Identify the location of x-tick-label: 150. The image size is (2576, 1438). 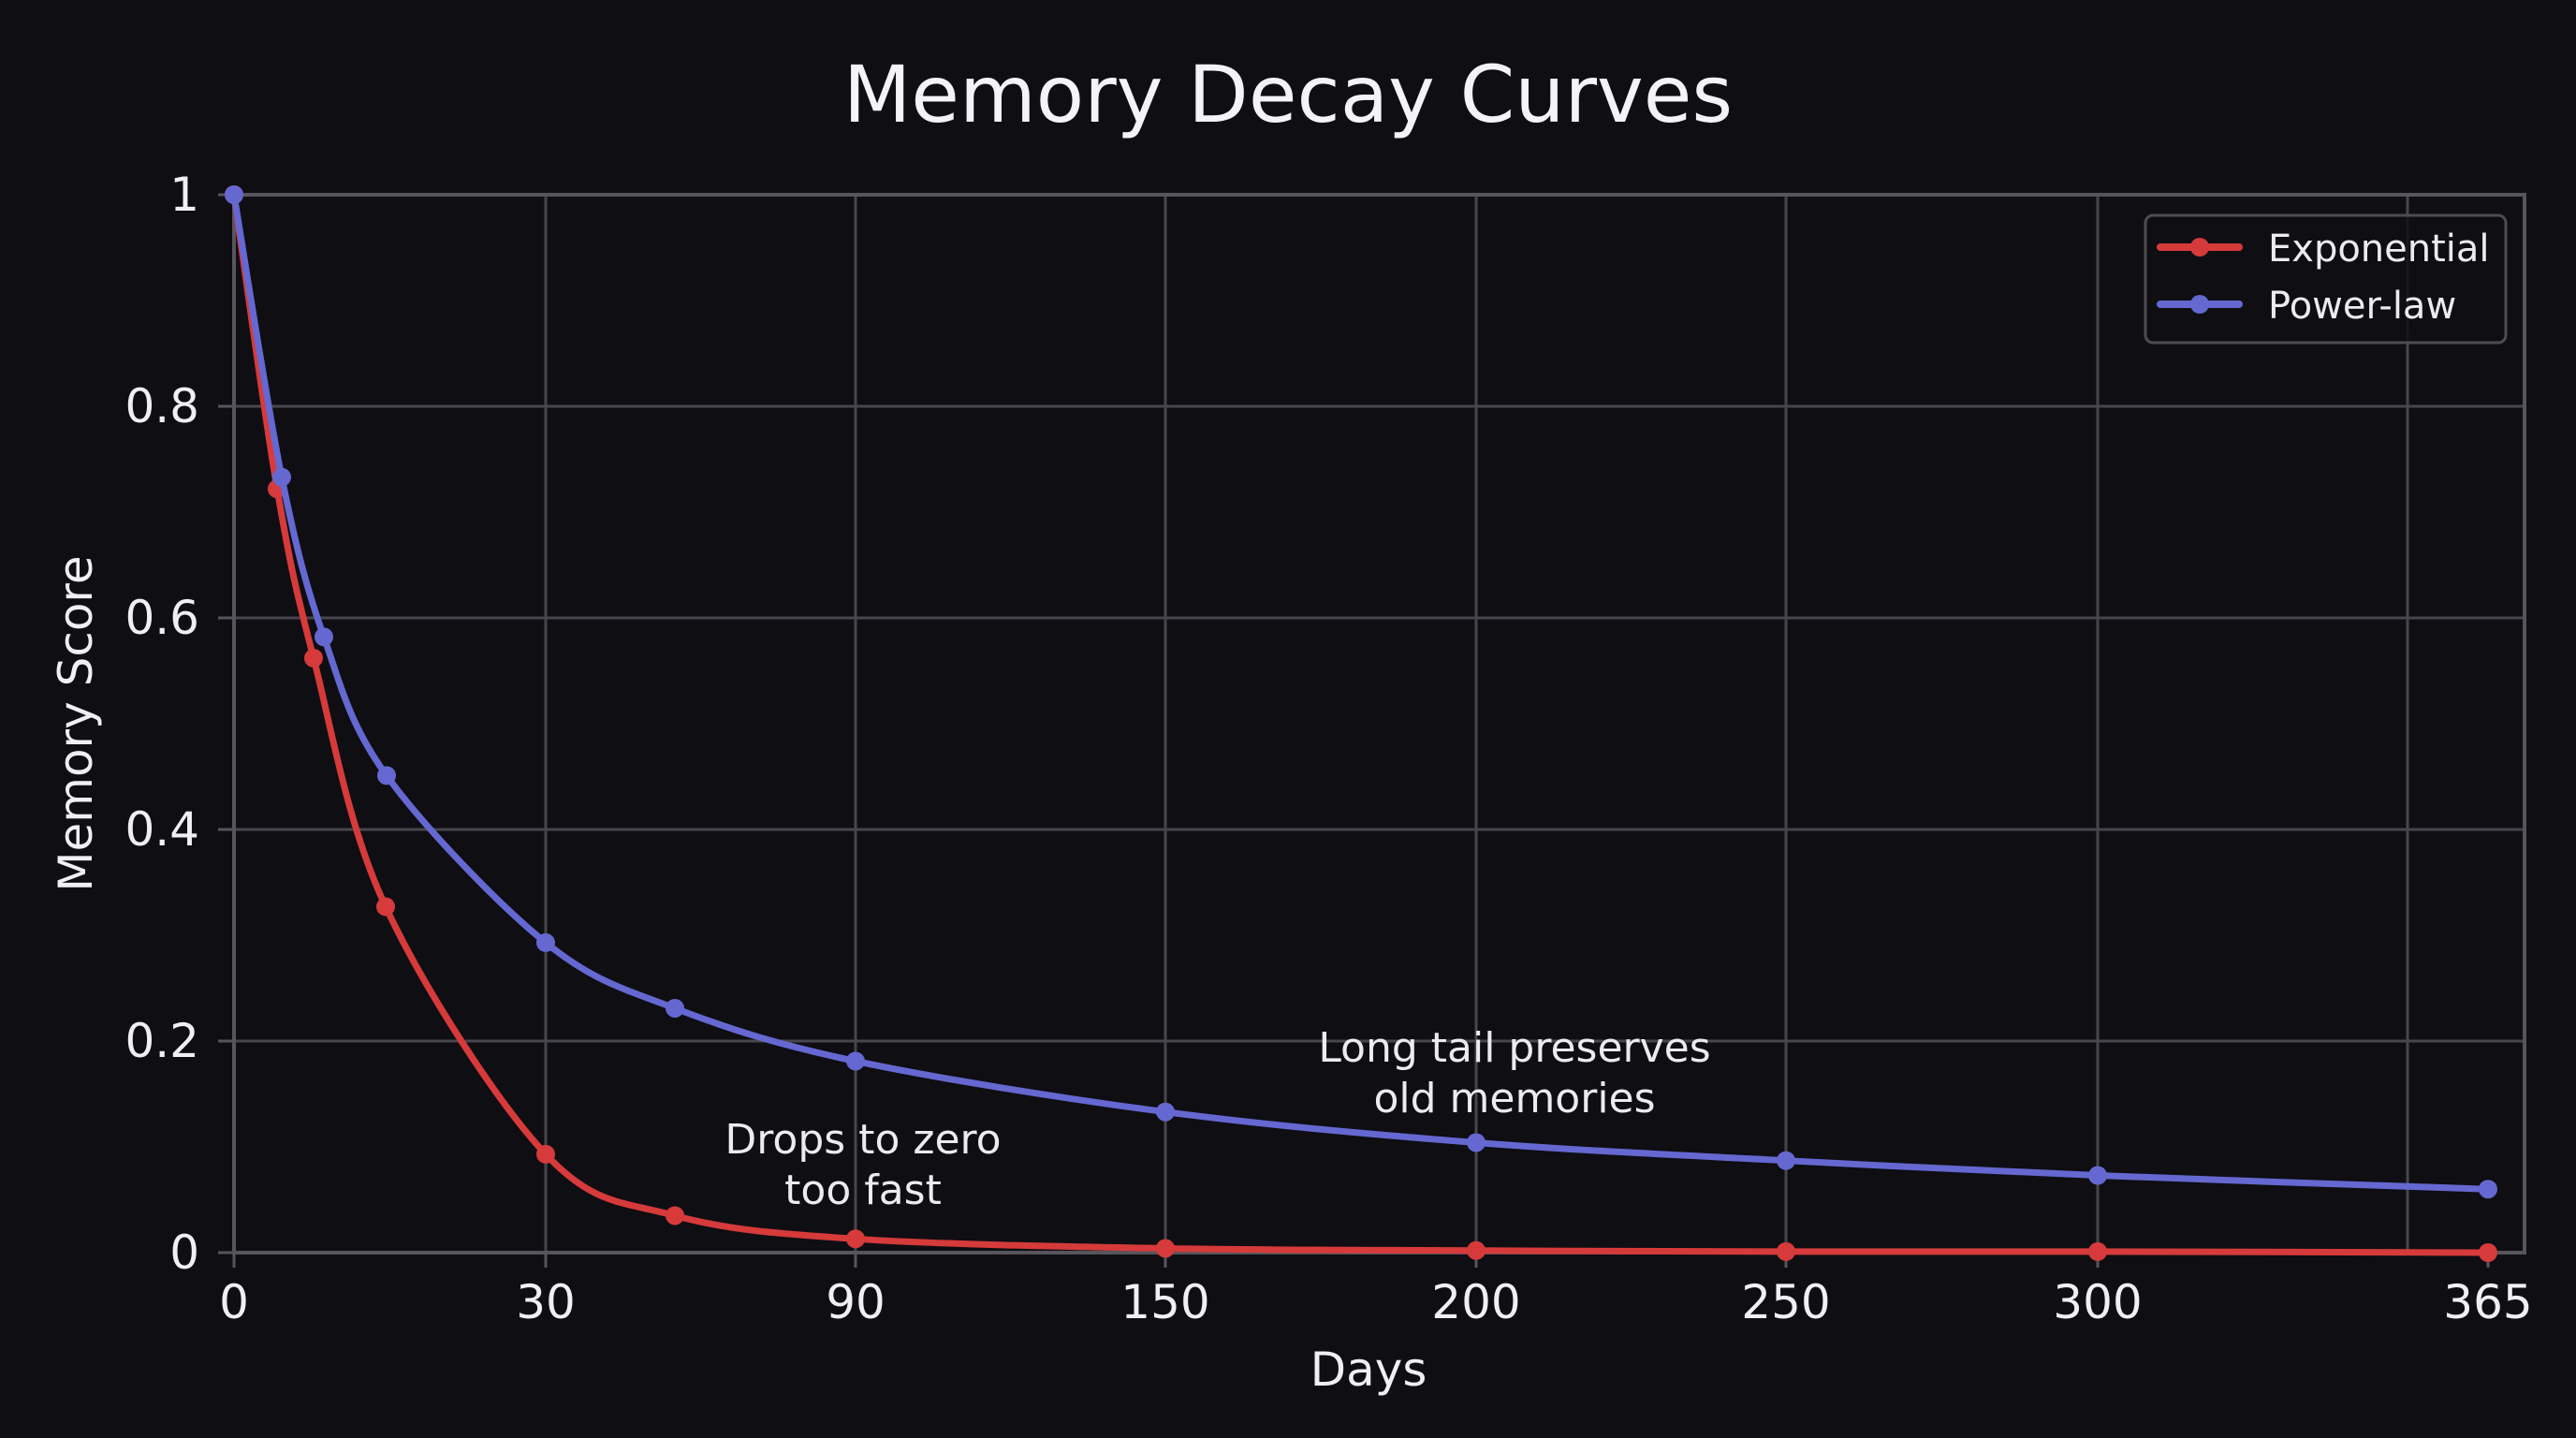
(1164, 1302).